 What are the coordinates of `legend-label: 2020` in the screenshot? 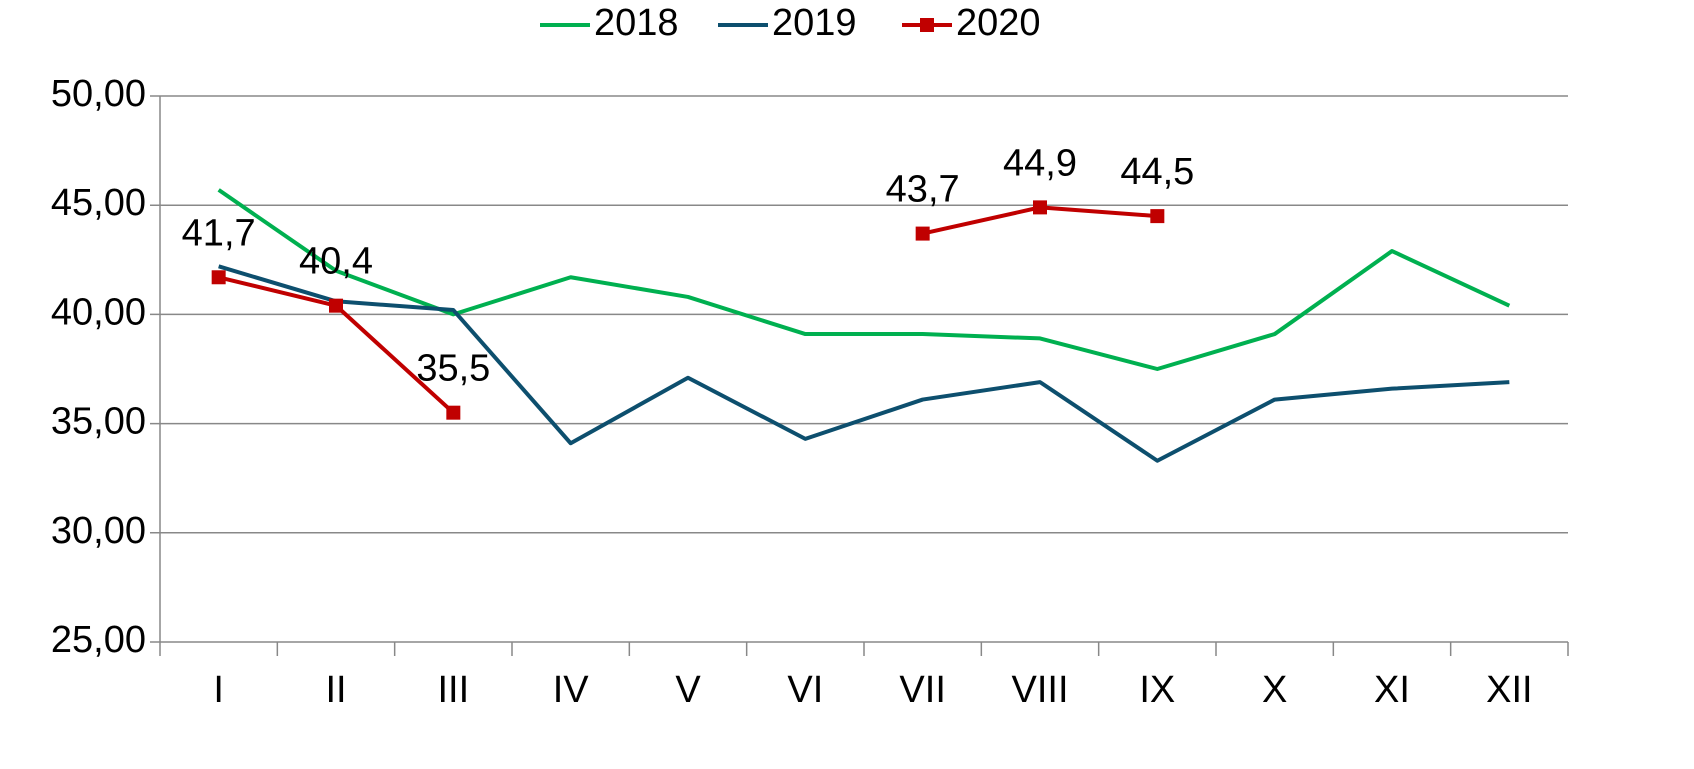 It's located at (998, 23).